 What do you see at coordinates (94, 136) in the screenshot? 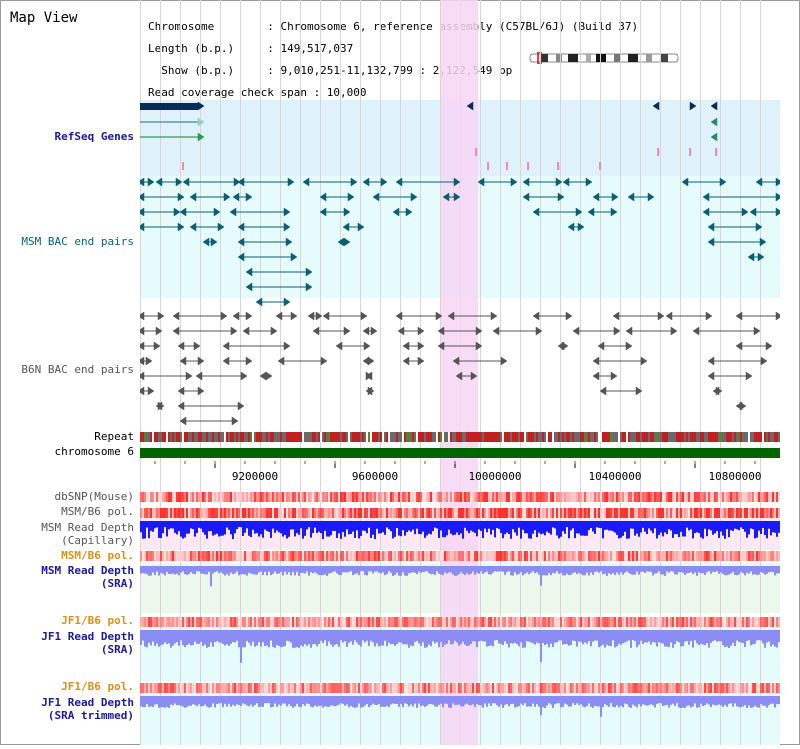
I see `track-label-refseq: RefSeq Genes` at bounding box center [94, 136].